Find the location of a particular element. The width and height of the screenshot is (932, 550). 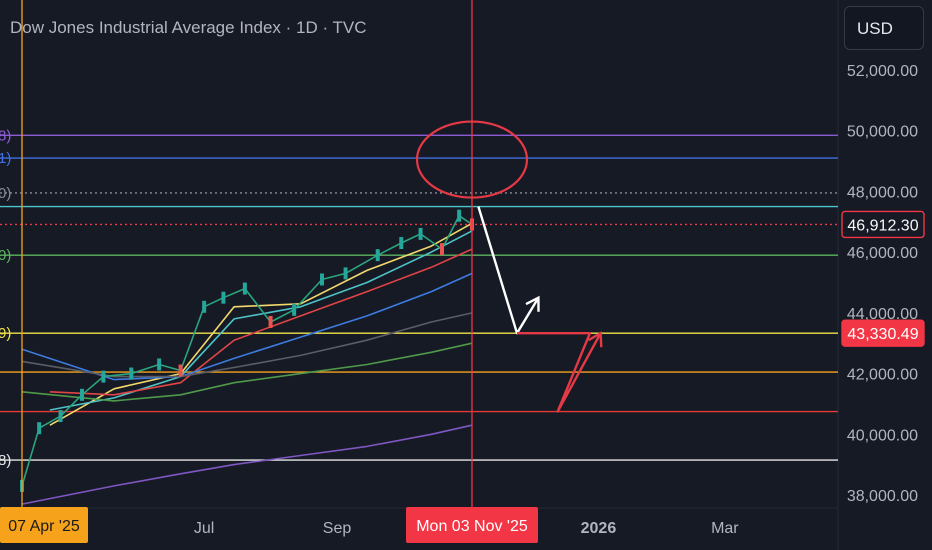

y-tick-label: 46,000.00 is located at coordinates (882, 253).